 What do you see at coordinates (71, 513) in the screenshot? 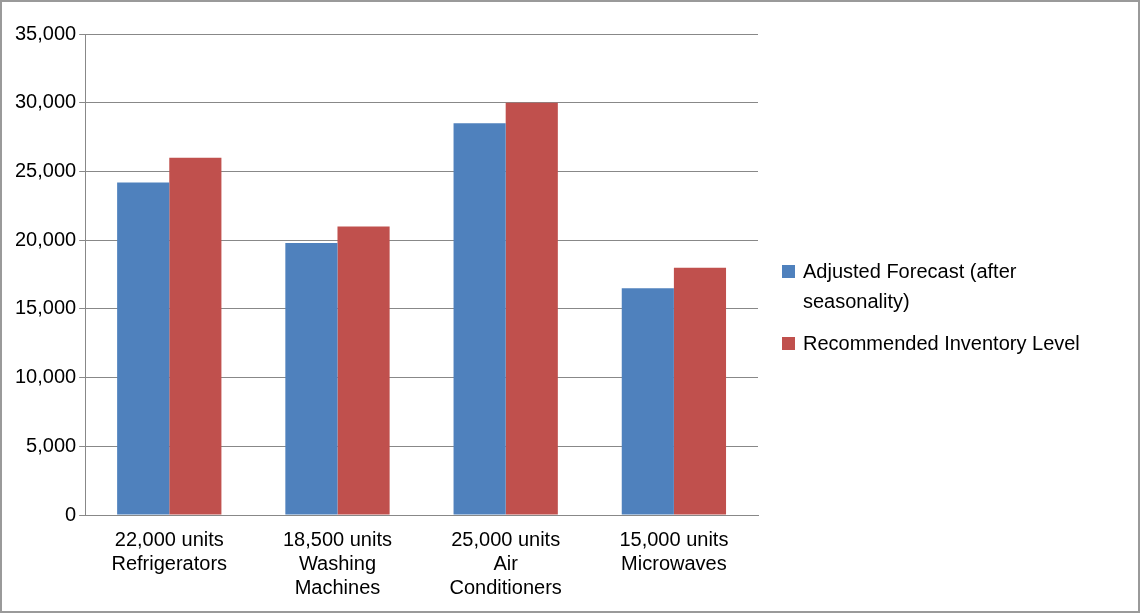
I see `y-tick-label: 0` at bounding box center [71, 513].